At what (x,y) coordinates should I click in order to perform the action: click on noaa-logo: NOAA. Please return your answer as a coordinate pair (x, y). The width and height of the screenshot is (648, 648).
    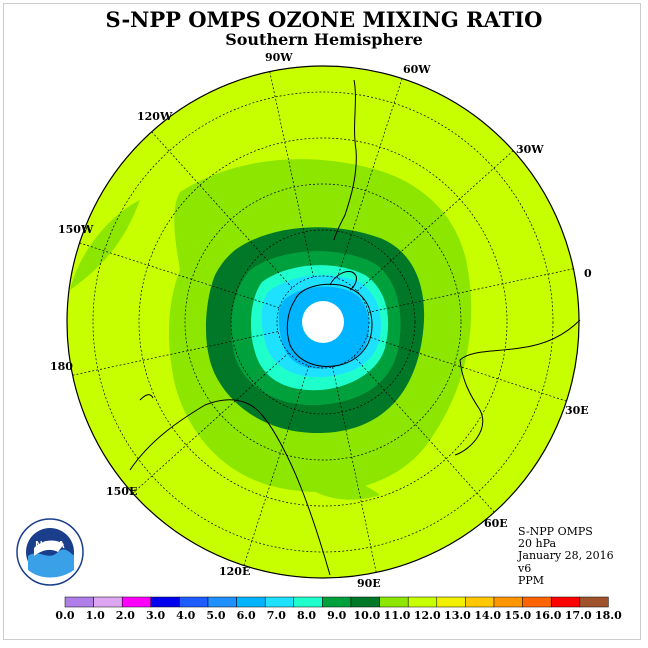
    Looking at the image, I should click on (50, 552).